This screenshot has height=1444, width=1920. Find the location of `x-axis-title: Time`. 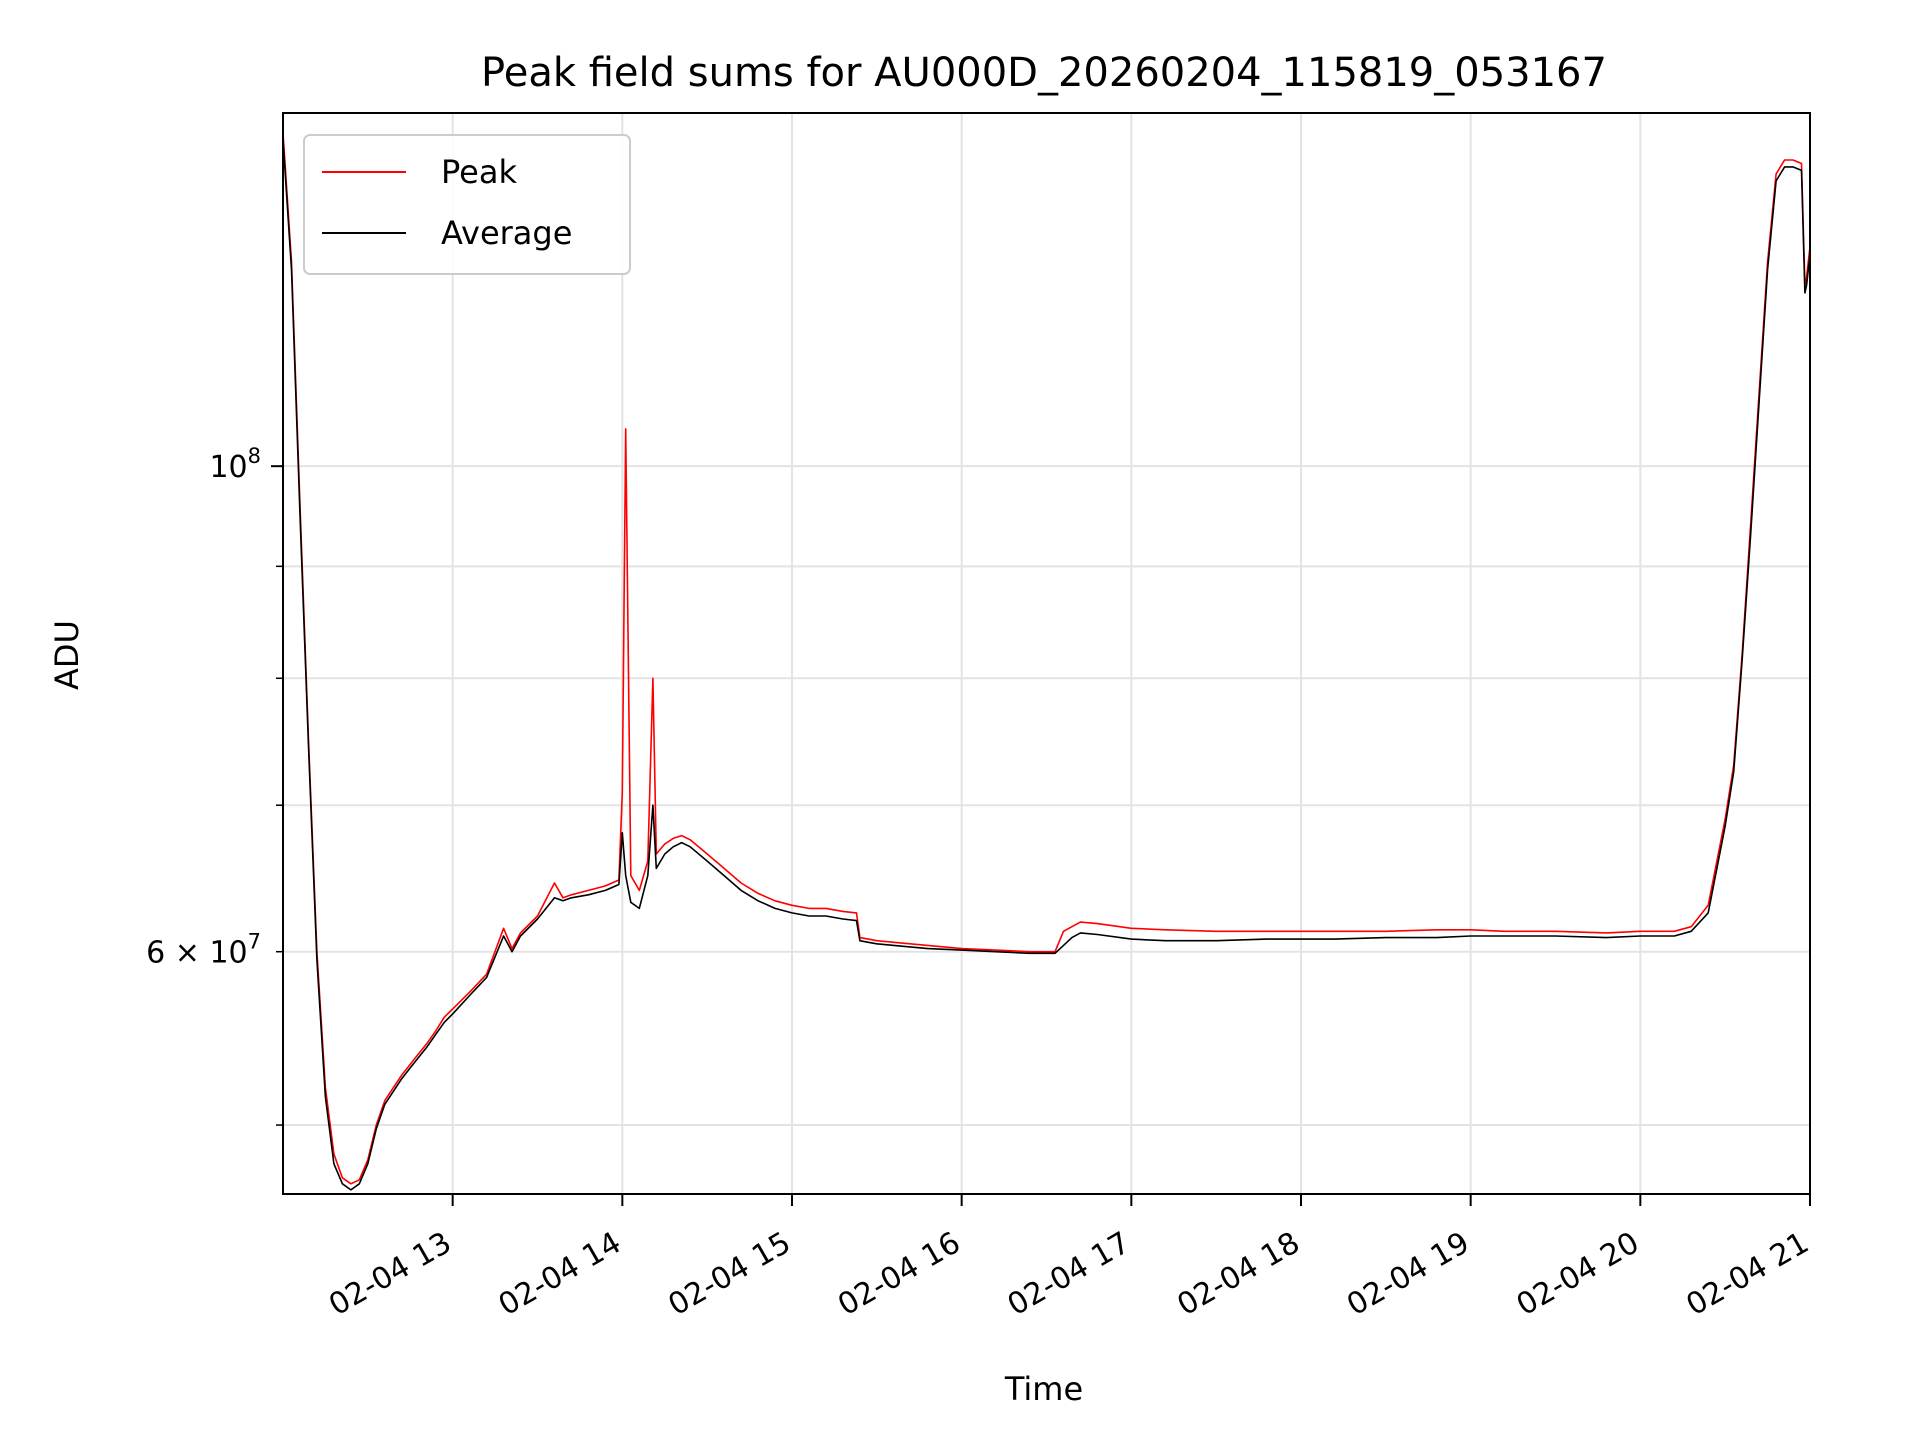

x-axis-title: Time is located at coordinates (1043, 1389).